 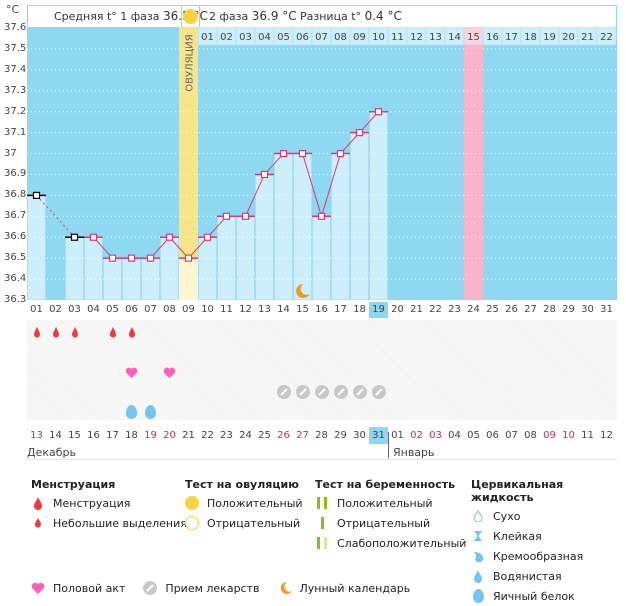 What do you see at coordinates (549, 435) in the screenshot?
I see `calendar-date: 09` at bounding box center [549, 435].